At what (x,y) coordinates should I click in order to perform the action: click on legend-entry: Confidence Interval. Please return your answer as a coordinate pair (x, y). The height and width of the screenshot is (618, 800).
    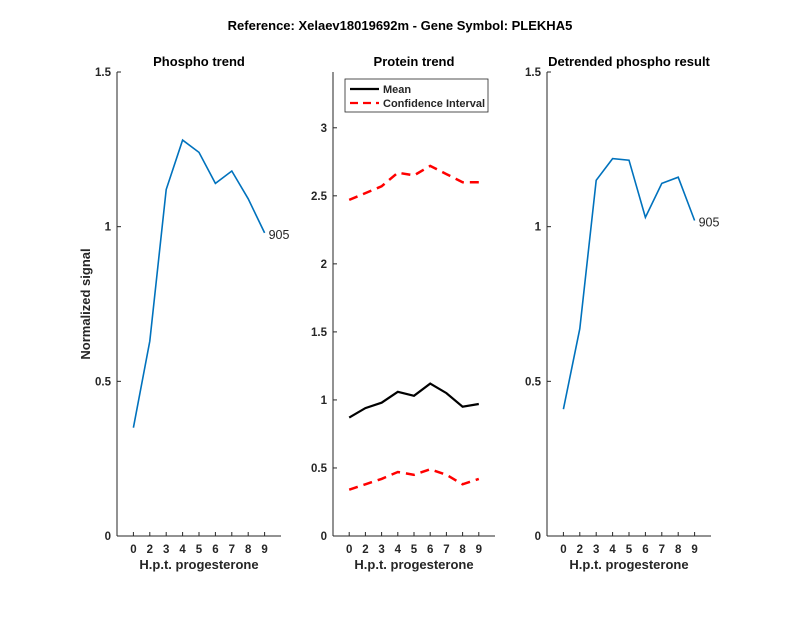
    Looking at the image, I should click on (434, 104).